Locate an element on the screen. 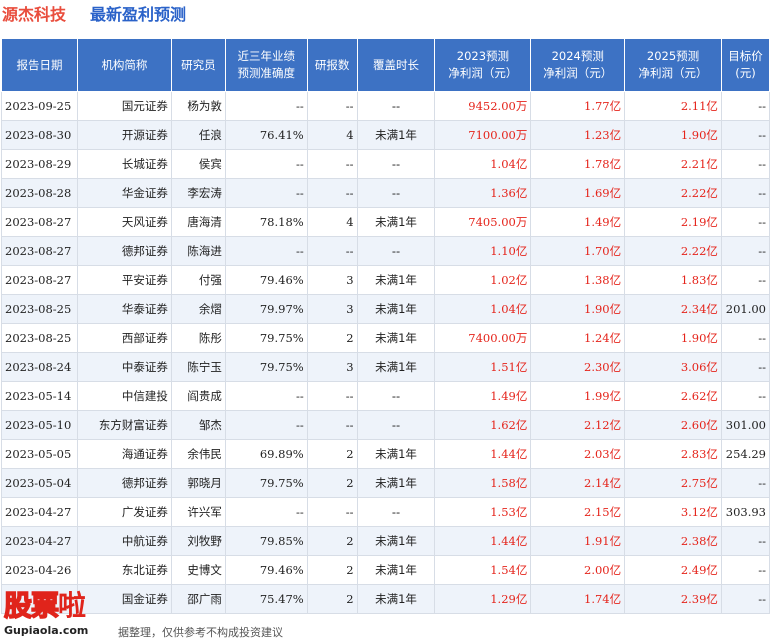  cell-institution: 中信建投 is located at coordinates (124, 396).